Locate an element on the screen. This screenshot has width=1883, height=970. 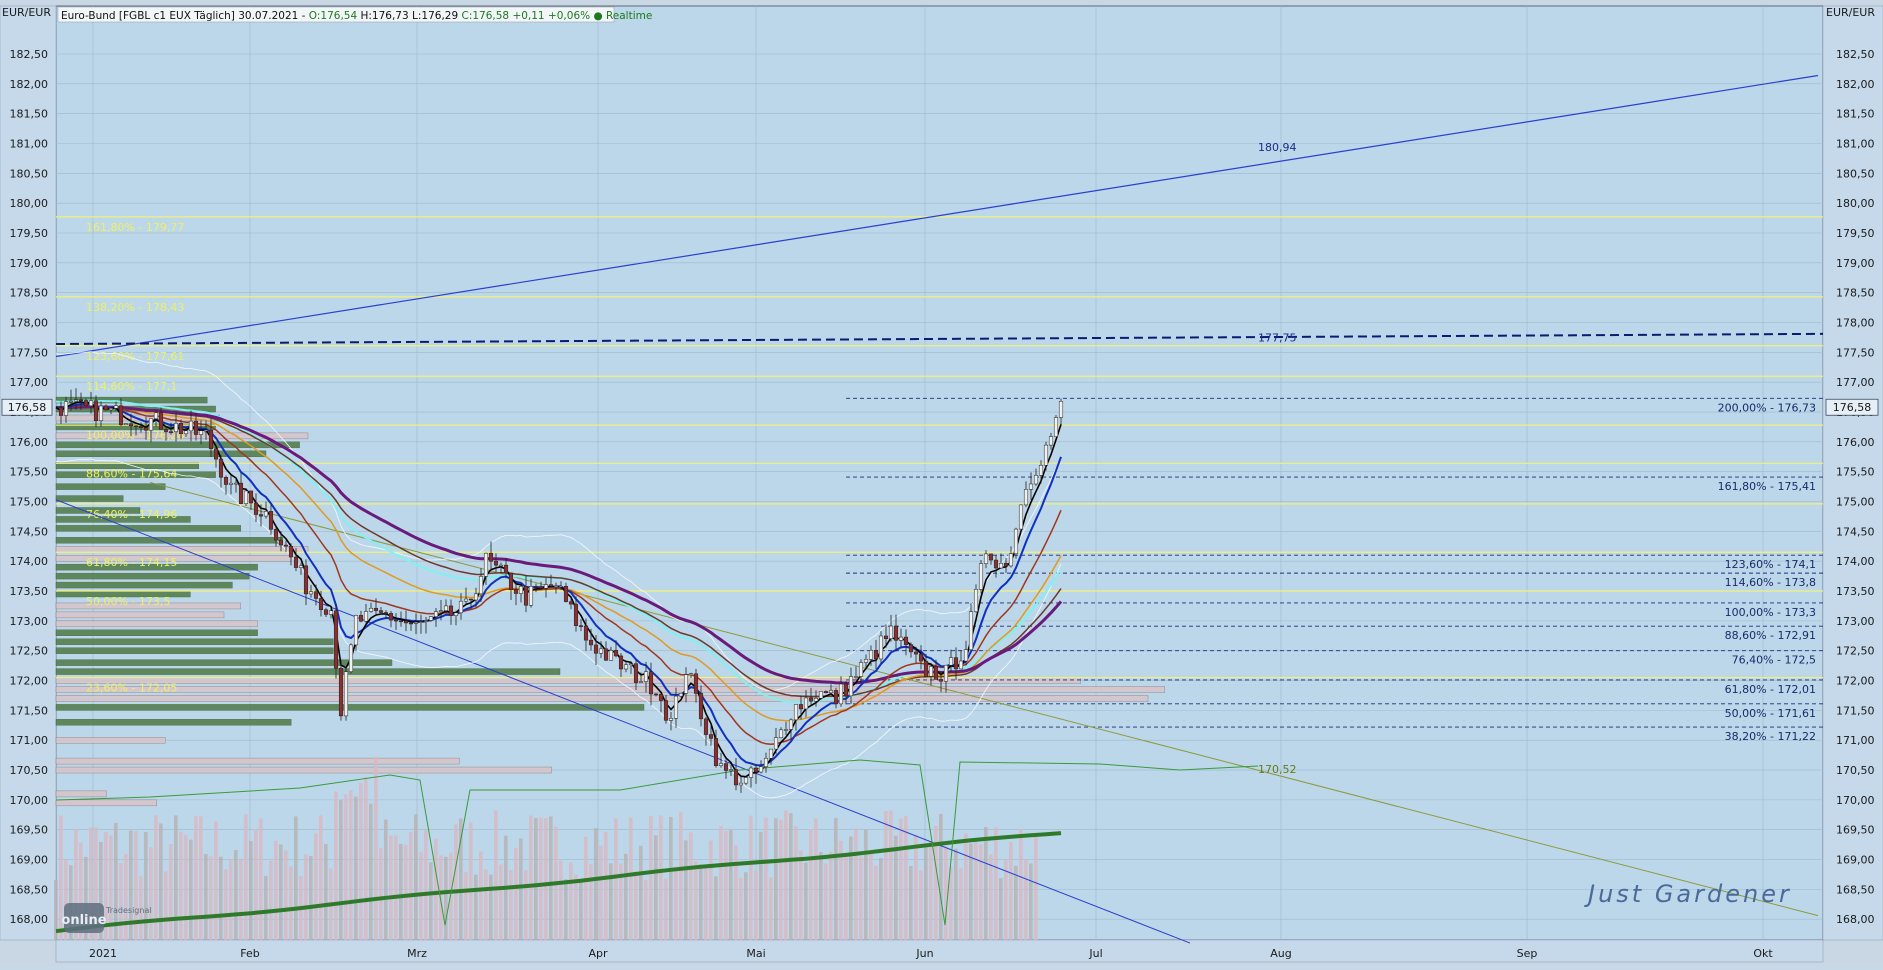
y-tick-label: 181,00 is located at coordinates (1855, 144).